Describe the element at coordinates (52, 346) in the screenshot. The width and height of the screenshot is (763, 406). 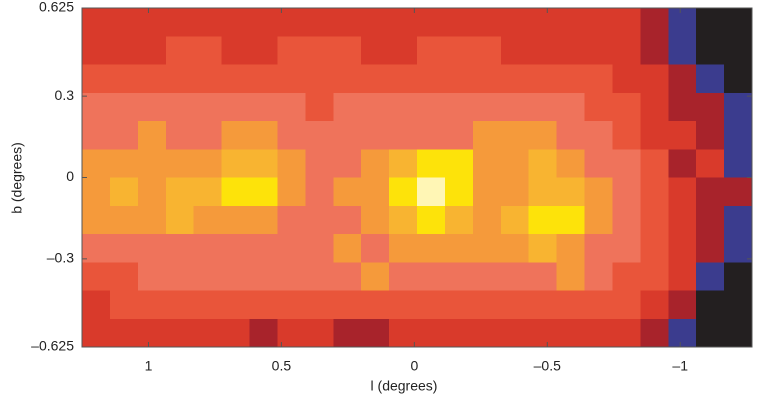
I see `y-tick-label: –0.625` at that location.